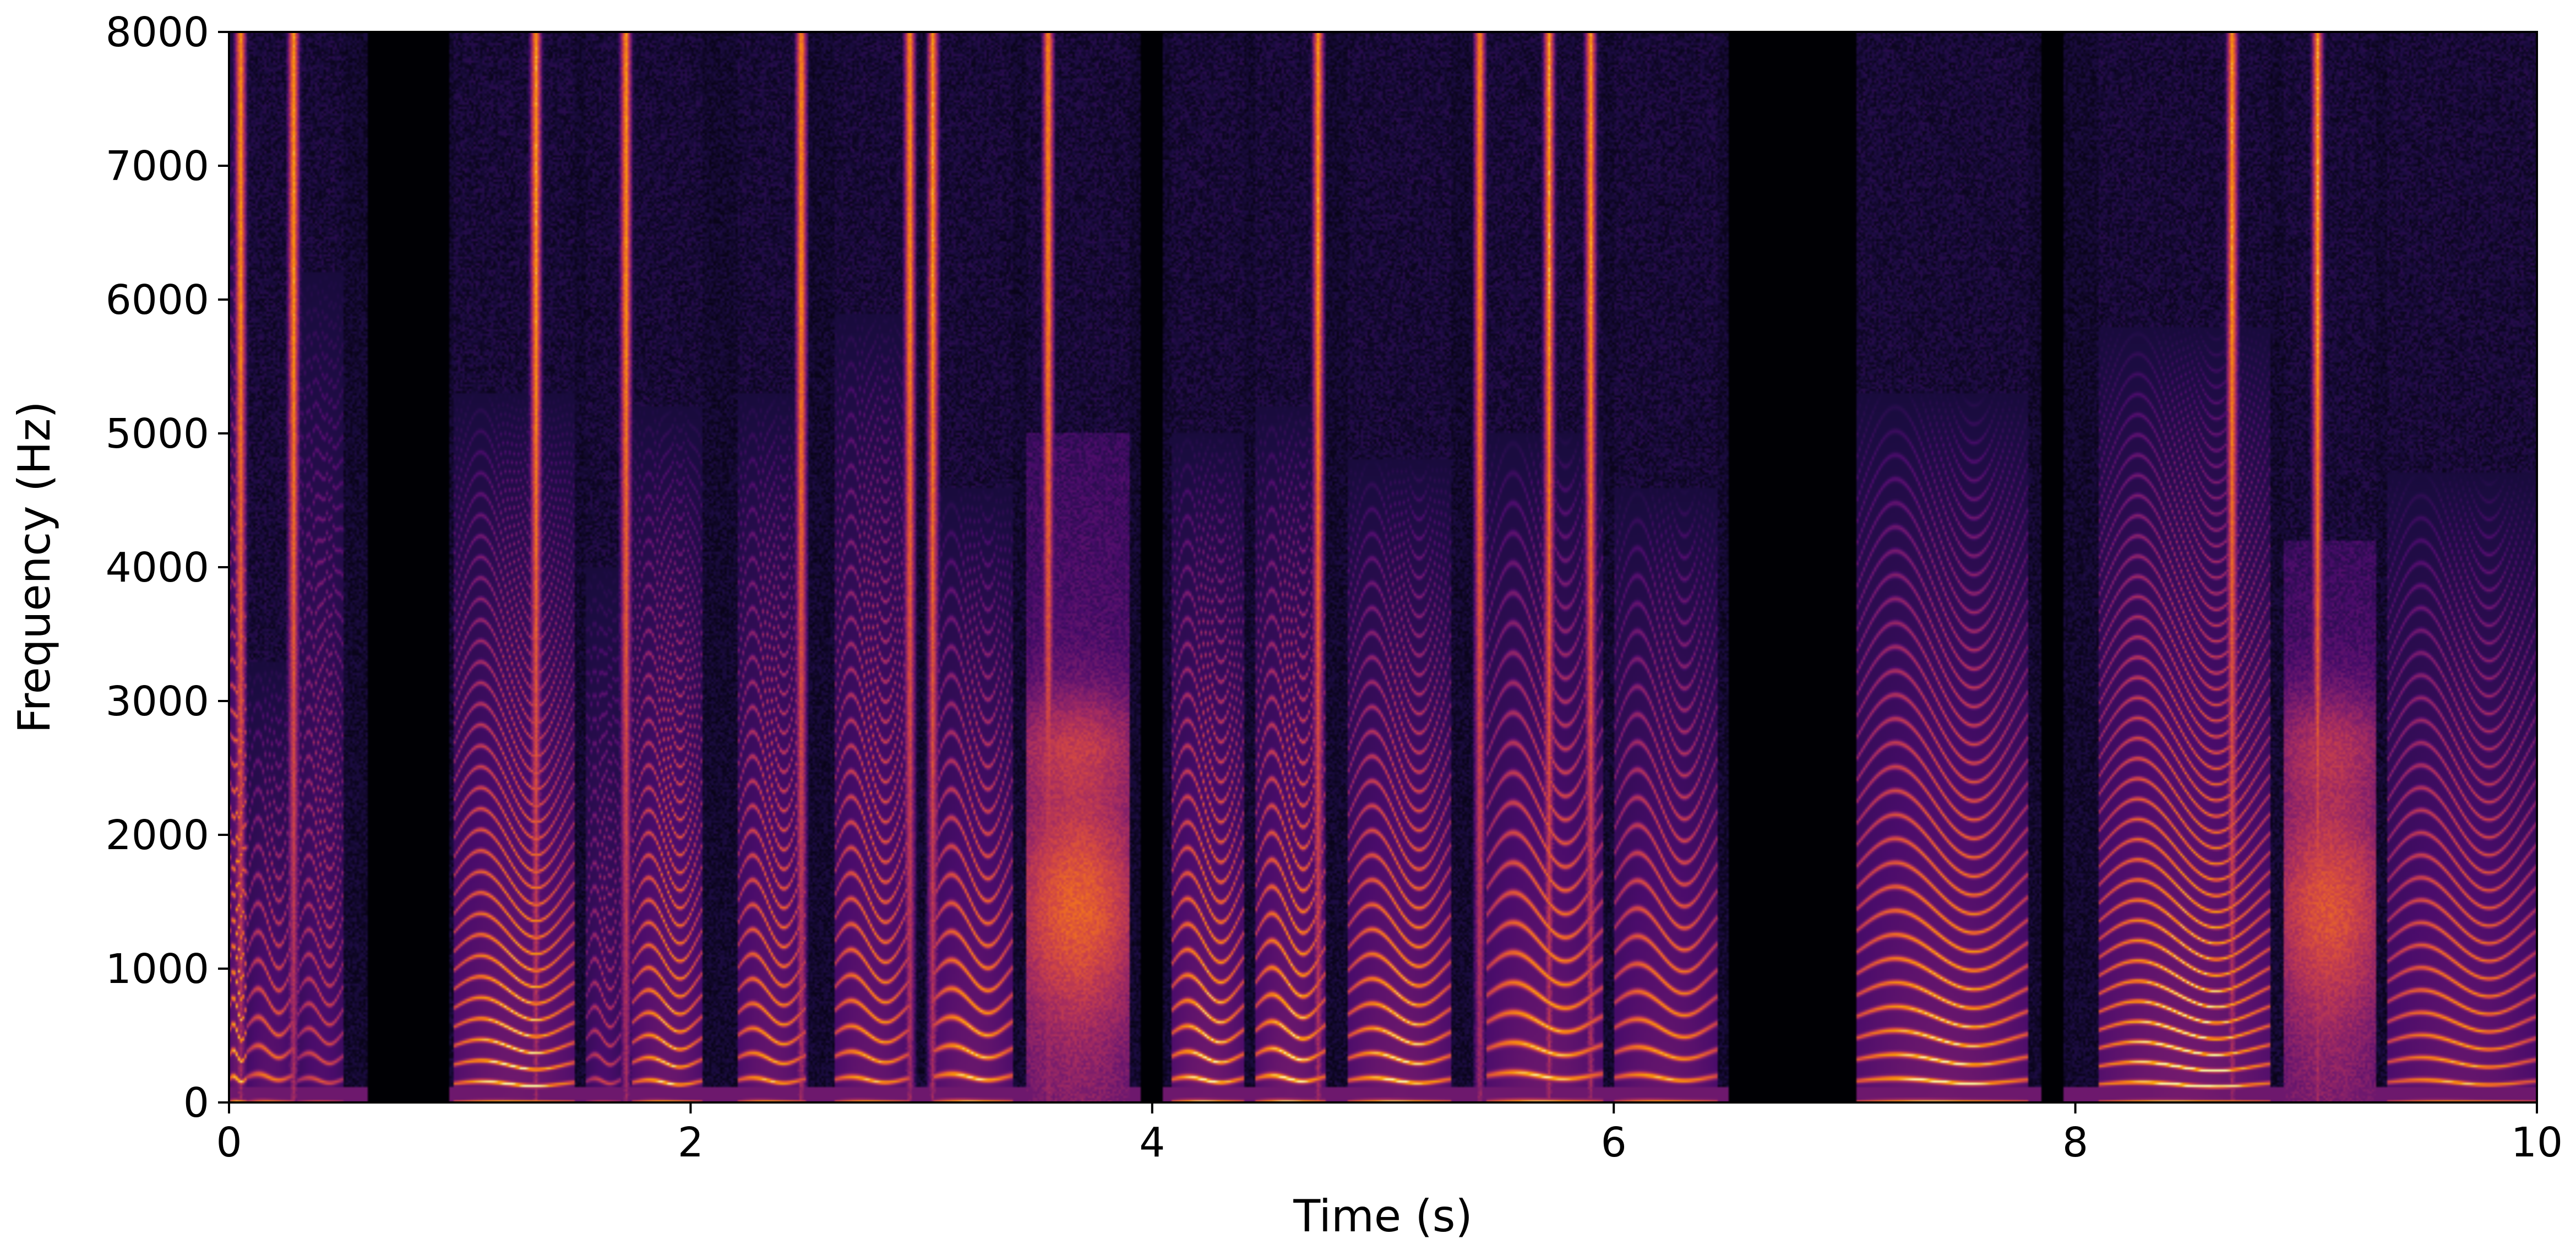  Describe the element at coordinates (157, 702) in the screenshot. I see `y-tick-label: 3000` at that location.